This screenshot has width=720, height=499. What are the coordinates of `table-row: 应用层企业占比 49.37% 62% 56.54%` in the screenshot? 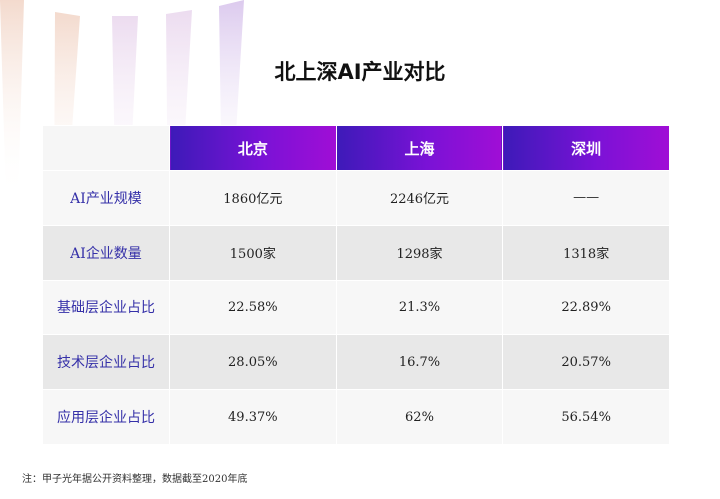 It's located at (356, 417).